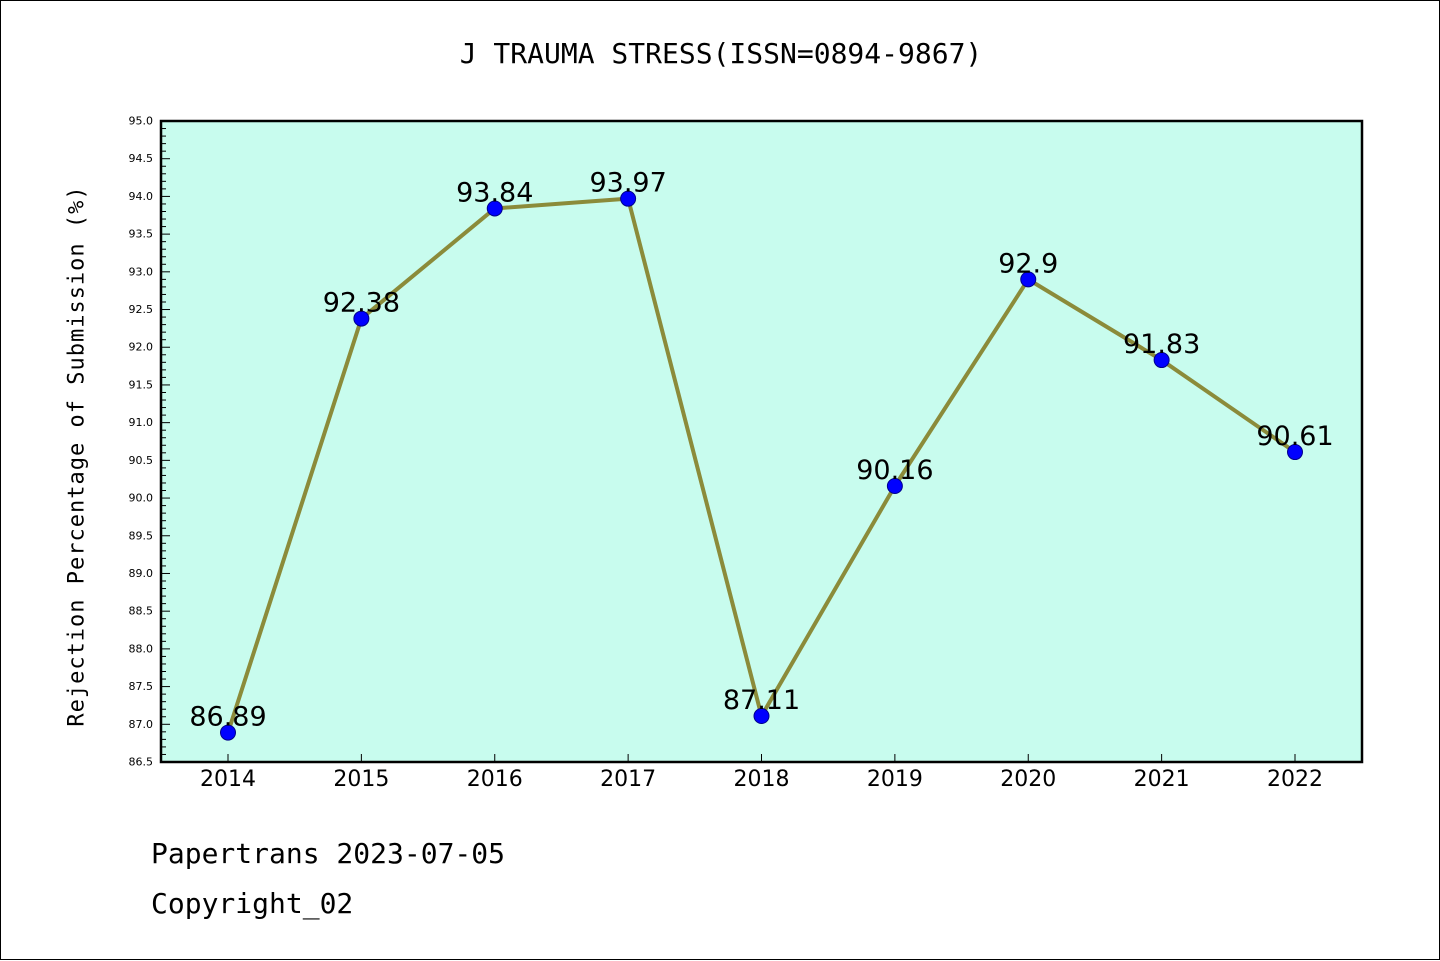  Describe the element at coordinates (141, 724) in the screenshot. I see `y-tick-label: 87.0` at that location.